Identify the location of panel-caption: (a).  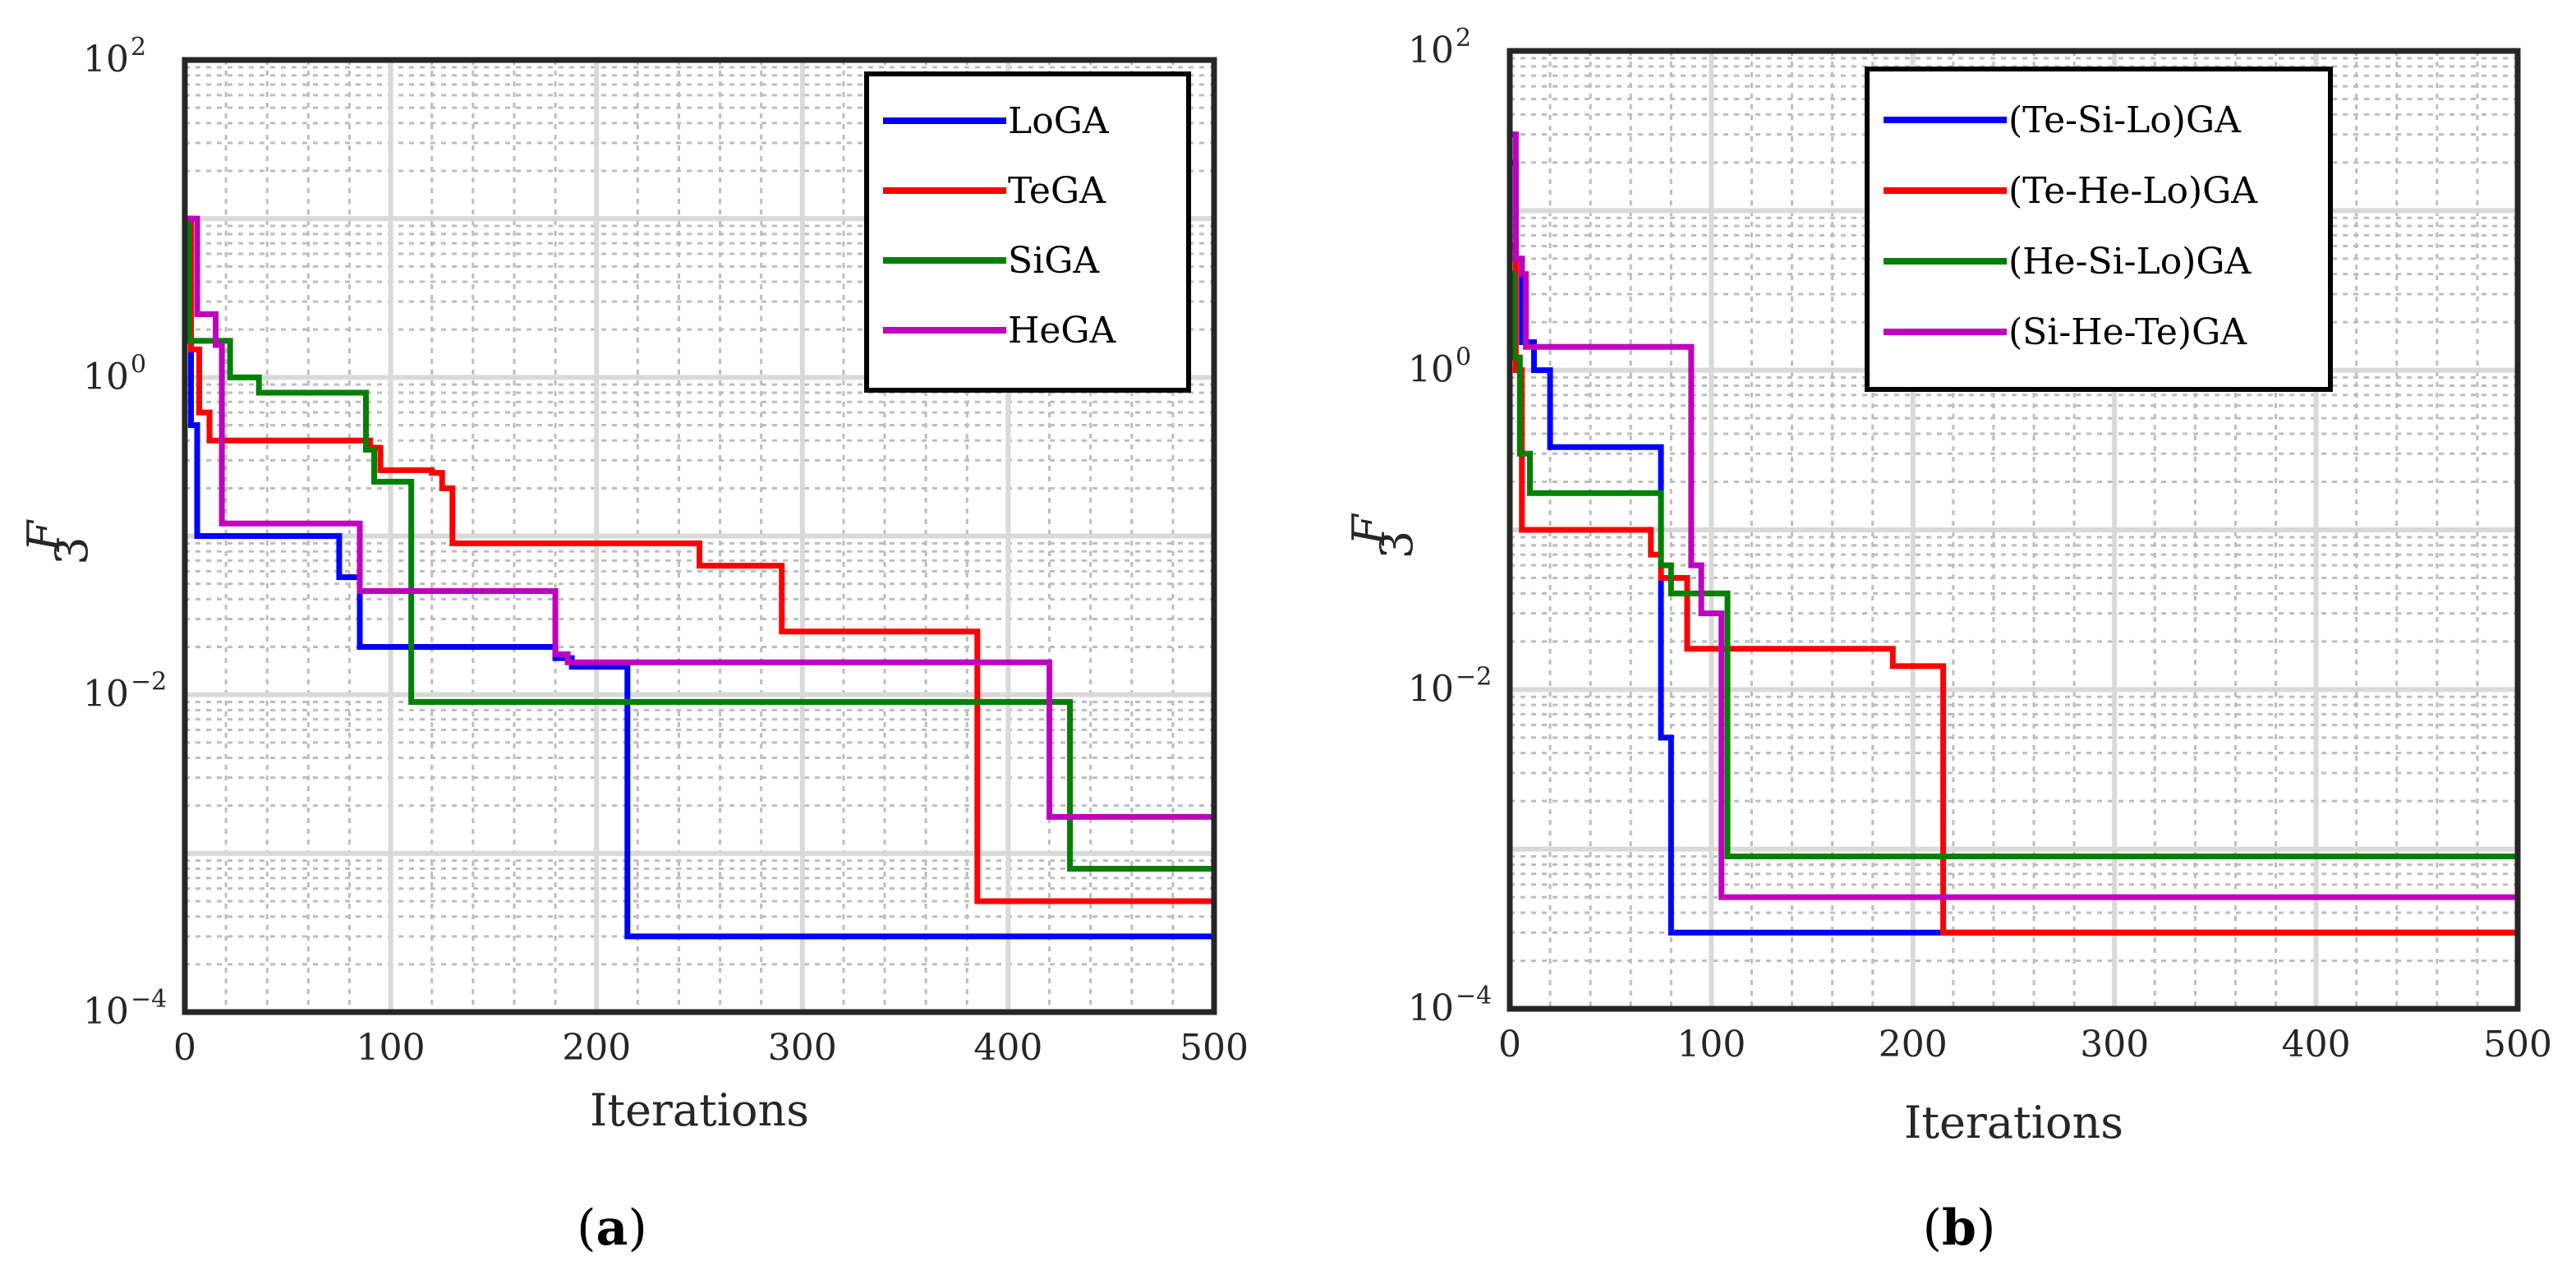
(612, 1228).